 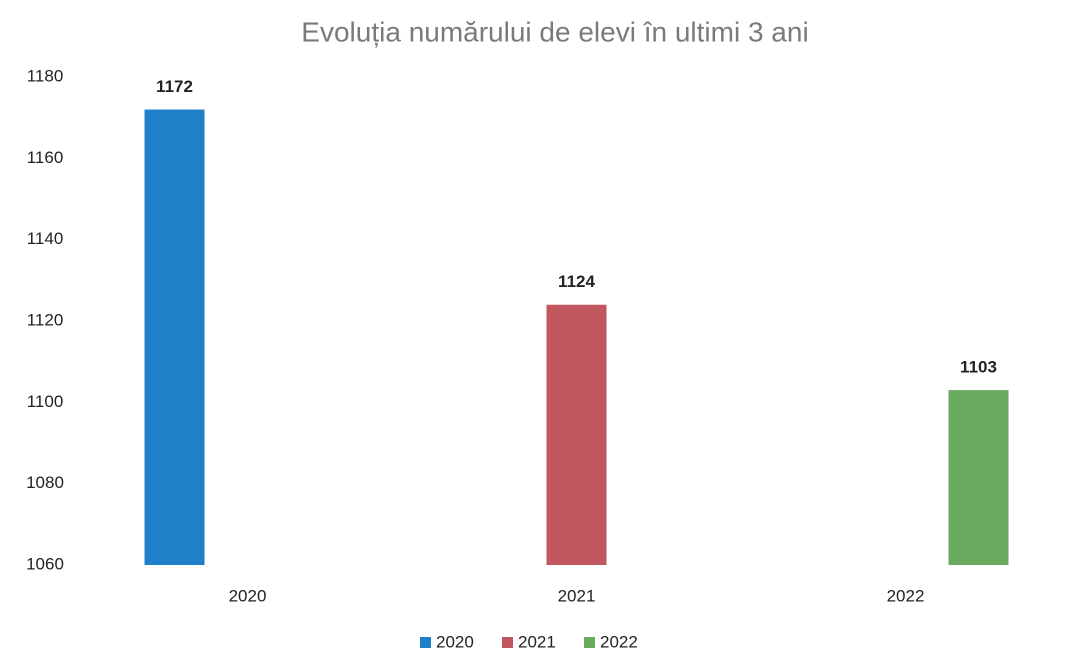 I want to click on data-label: 1124, so click(x=576, y=281).